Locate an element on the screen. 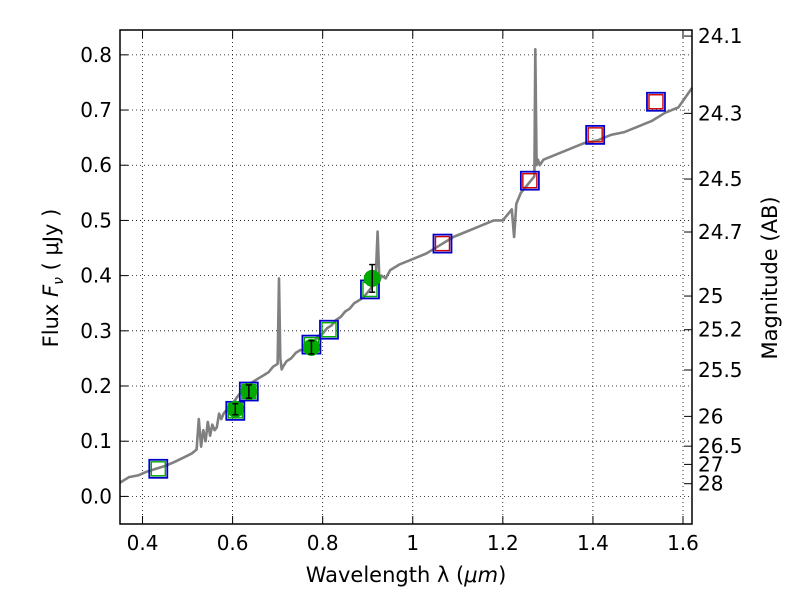  x-tick-label: 0.6 is located at coordinates (233, 543).